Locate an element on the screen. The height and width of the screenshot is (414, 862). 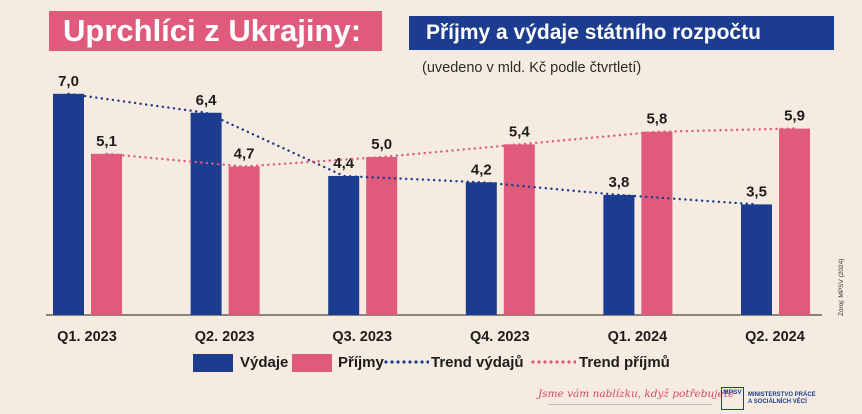
legend-swatch-vydaje is located at coordinates (213, 363).